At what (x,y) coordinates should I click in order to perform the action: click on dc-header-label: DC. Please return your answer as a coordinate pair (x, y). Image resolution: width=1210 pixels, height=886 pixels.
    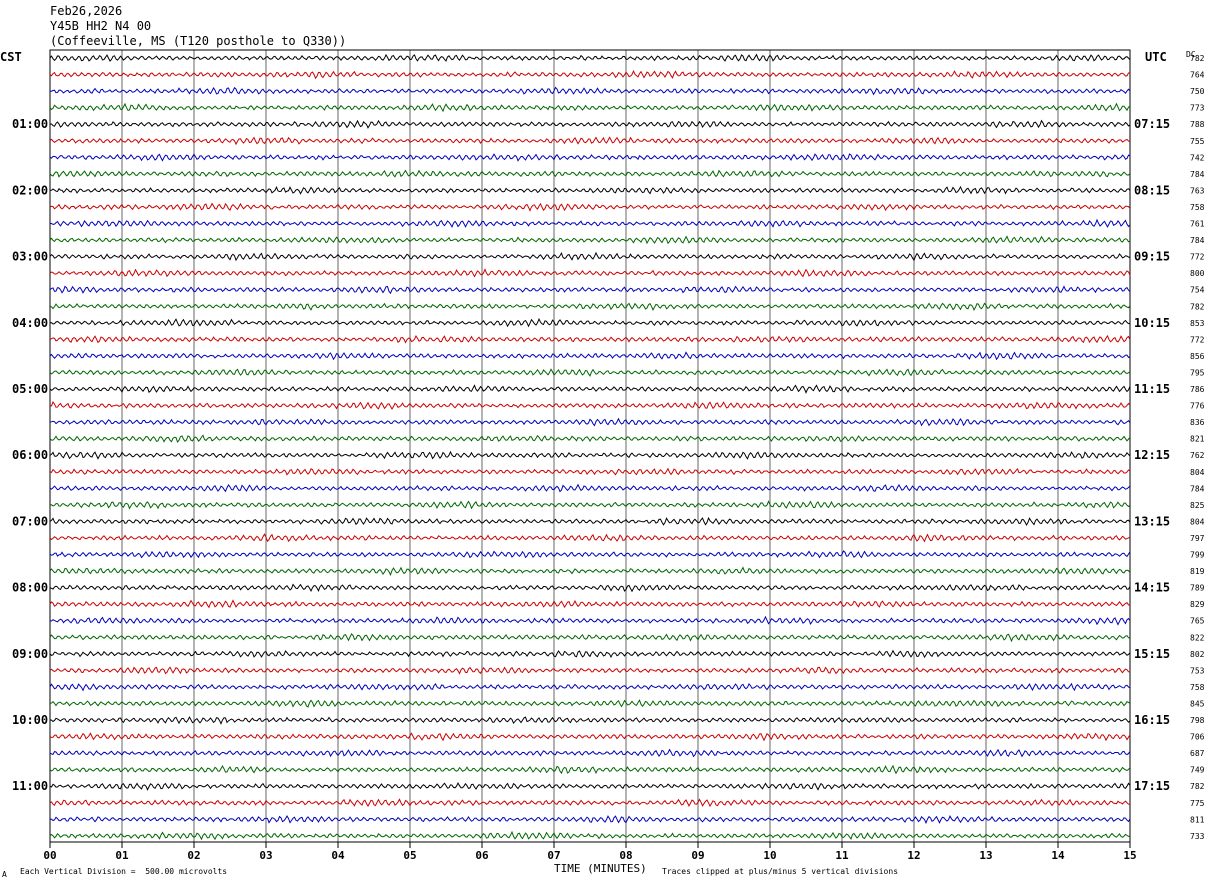
    Looking at the image, I should click on (1191, 54).